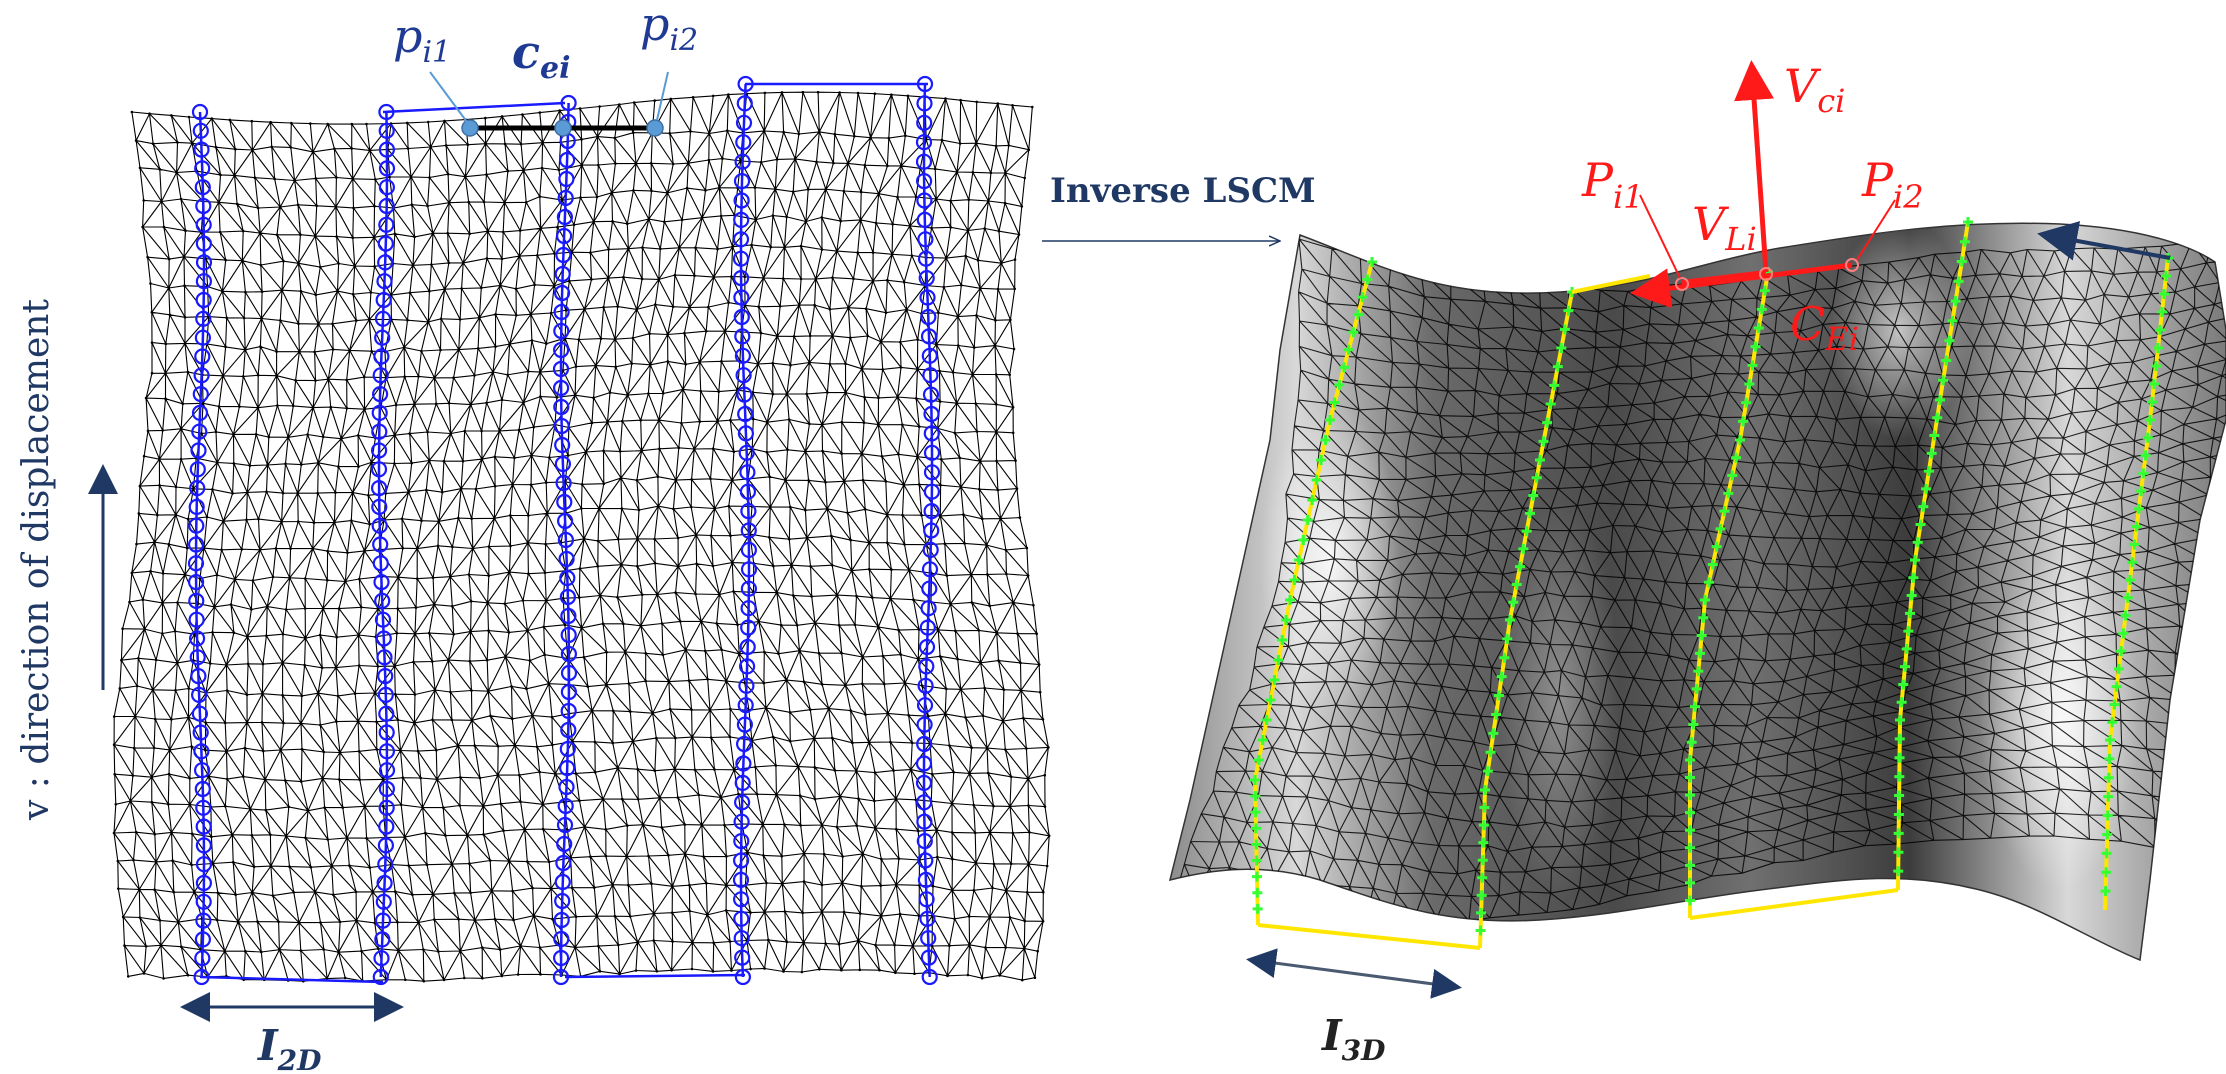 This screenshot has width=2226, height=1074. What do you see at coordinates (1353, 1039) in the screenshot?
I see `label-i-3d: I3D` at bounding box center [1353, 1039].